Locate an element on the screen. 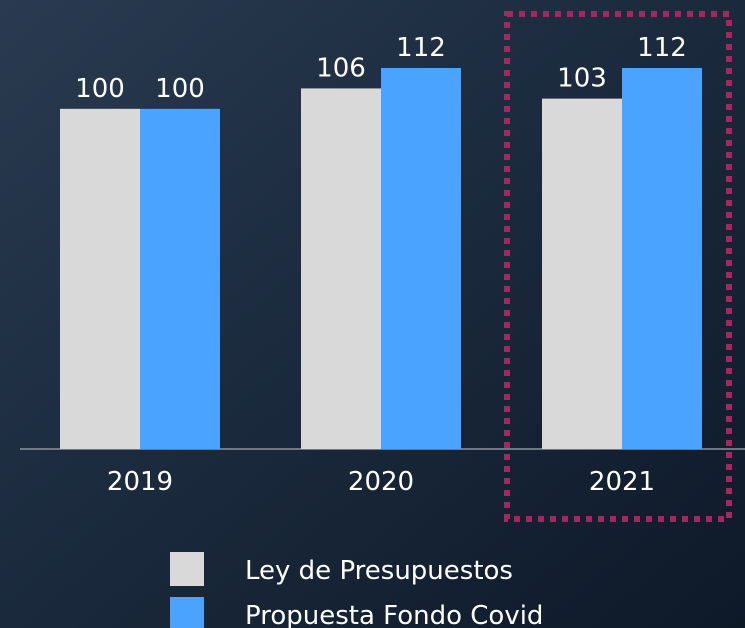  x-tick-label: 2019 is located at coordinates (140, 482).